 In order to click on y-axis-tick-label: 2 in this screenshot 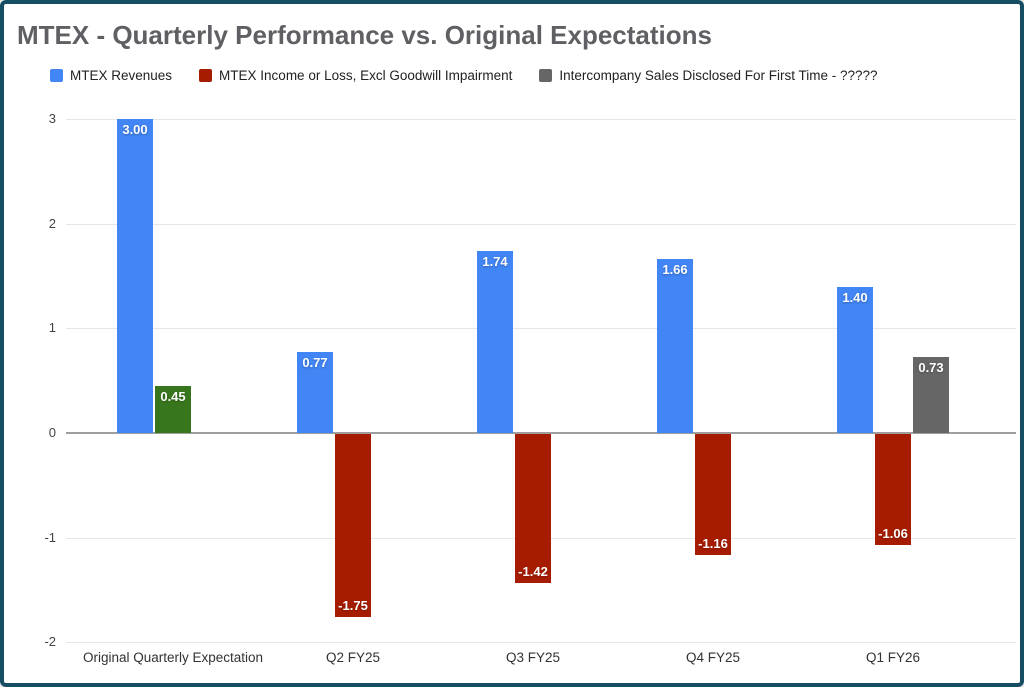, I will do `click(52, 223)`.